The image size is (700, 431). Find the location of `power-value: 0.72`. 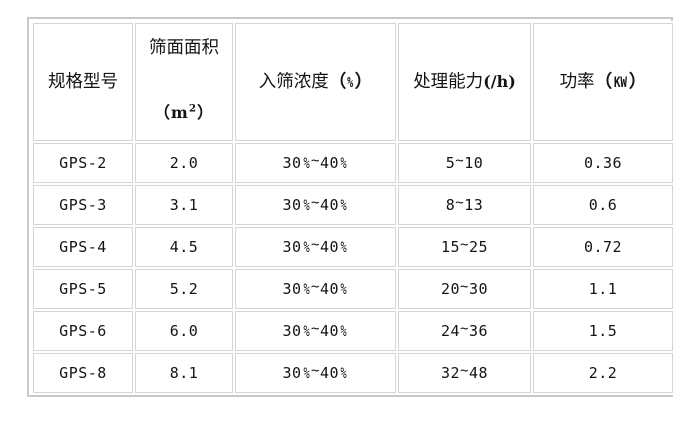

power-value: 0.72 is located at coordinates (603, 247).